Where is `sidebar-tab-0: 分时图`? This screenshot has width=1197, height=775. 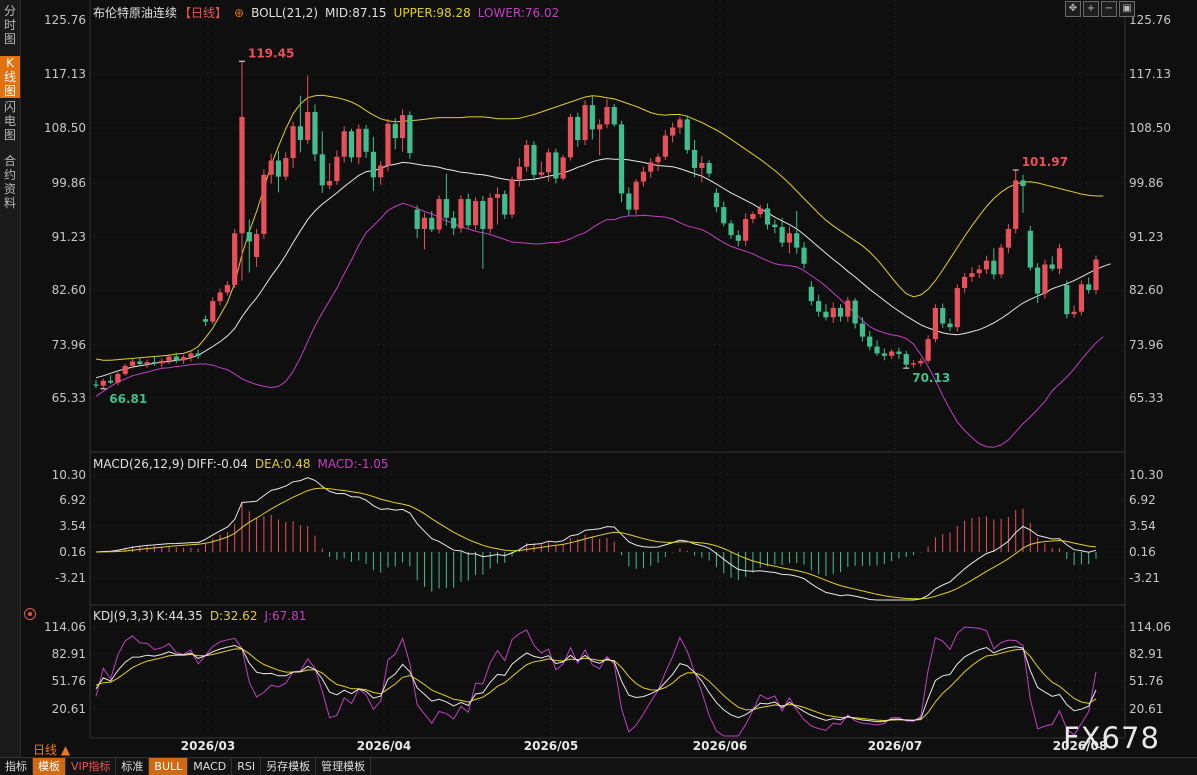
sidebar-tab-0: 分时图 is located at coordinates (9, 25).